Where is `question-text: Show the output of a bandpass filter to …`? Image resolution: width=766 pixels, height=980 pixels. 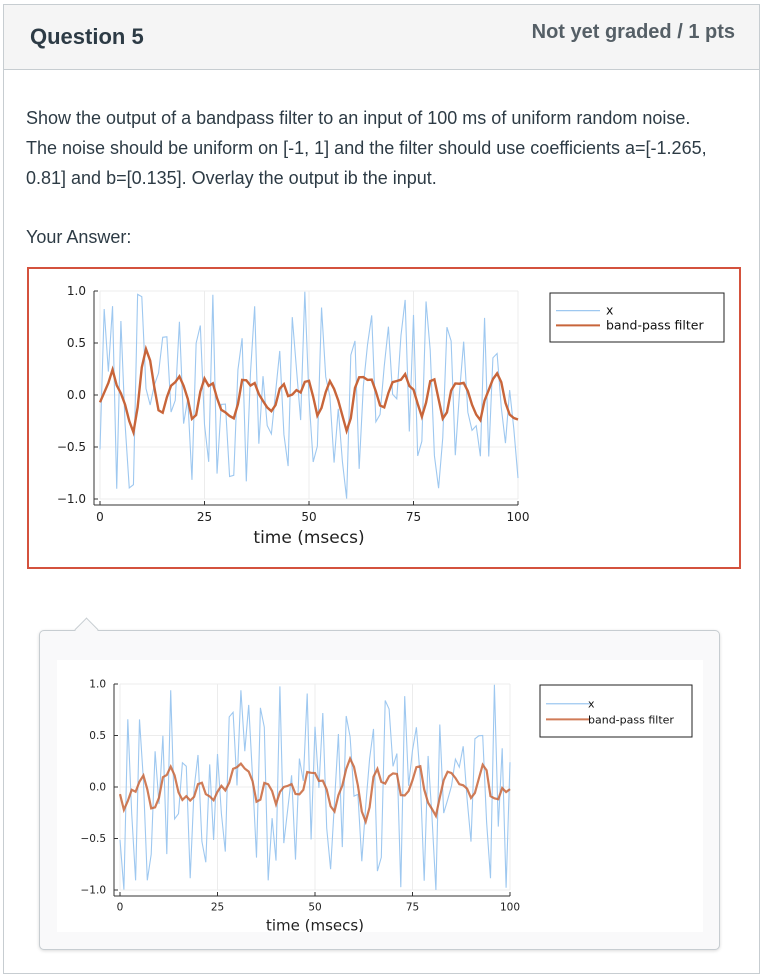 question-text: Show the output of a bandpass filter to … is located at coordinates (366, 148).